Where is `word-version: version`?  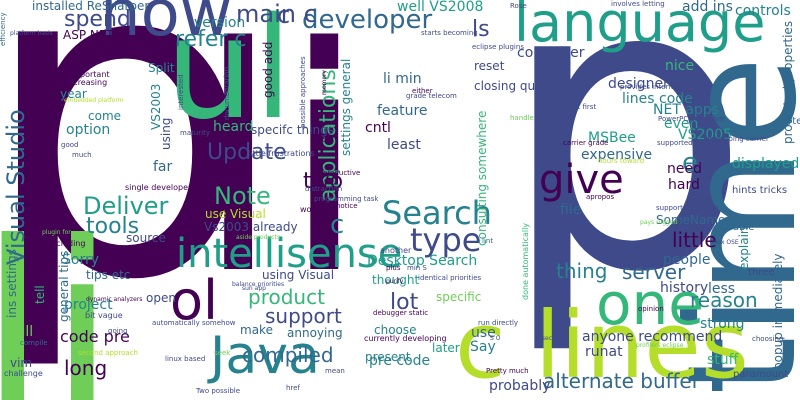
word-version: version is located at coordinates (220, 23).